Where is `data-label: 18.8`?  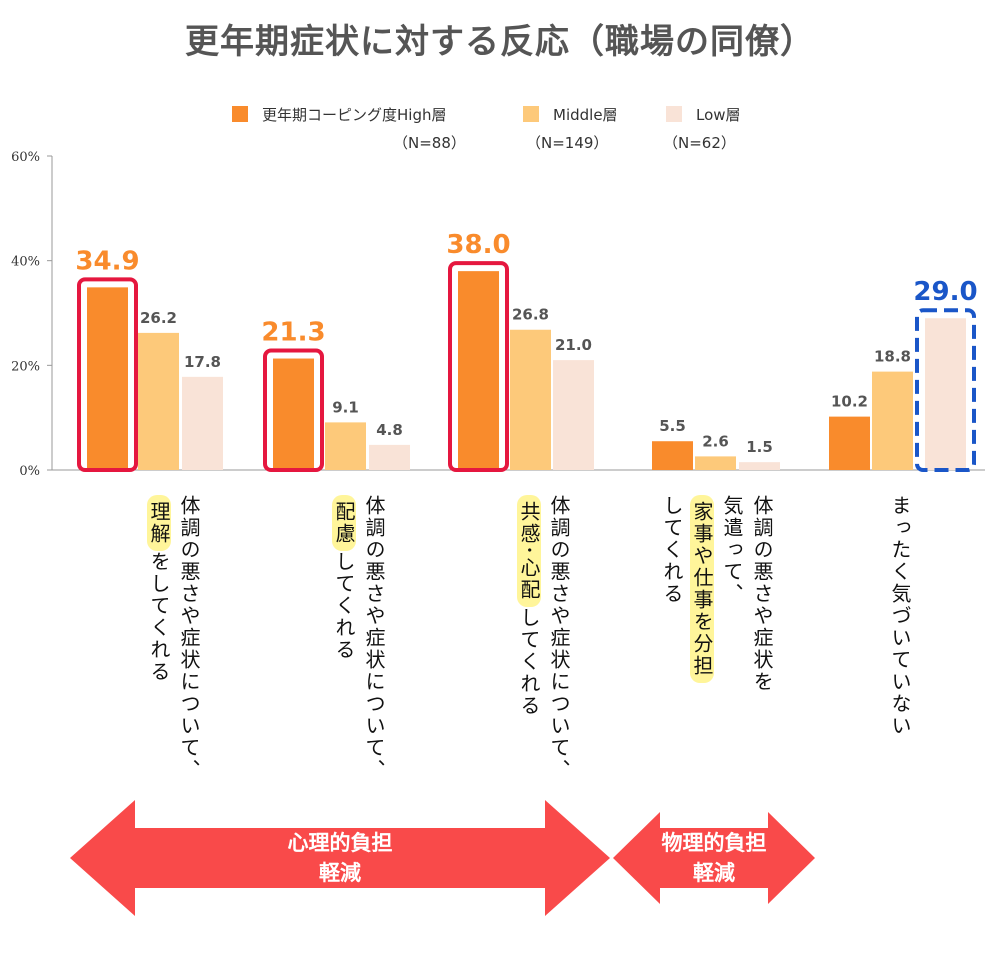 data-label: 18.8 is located at coordinates (892, 357).